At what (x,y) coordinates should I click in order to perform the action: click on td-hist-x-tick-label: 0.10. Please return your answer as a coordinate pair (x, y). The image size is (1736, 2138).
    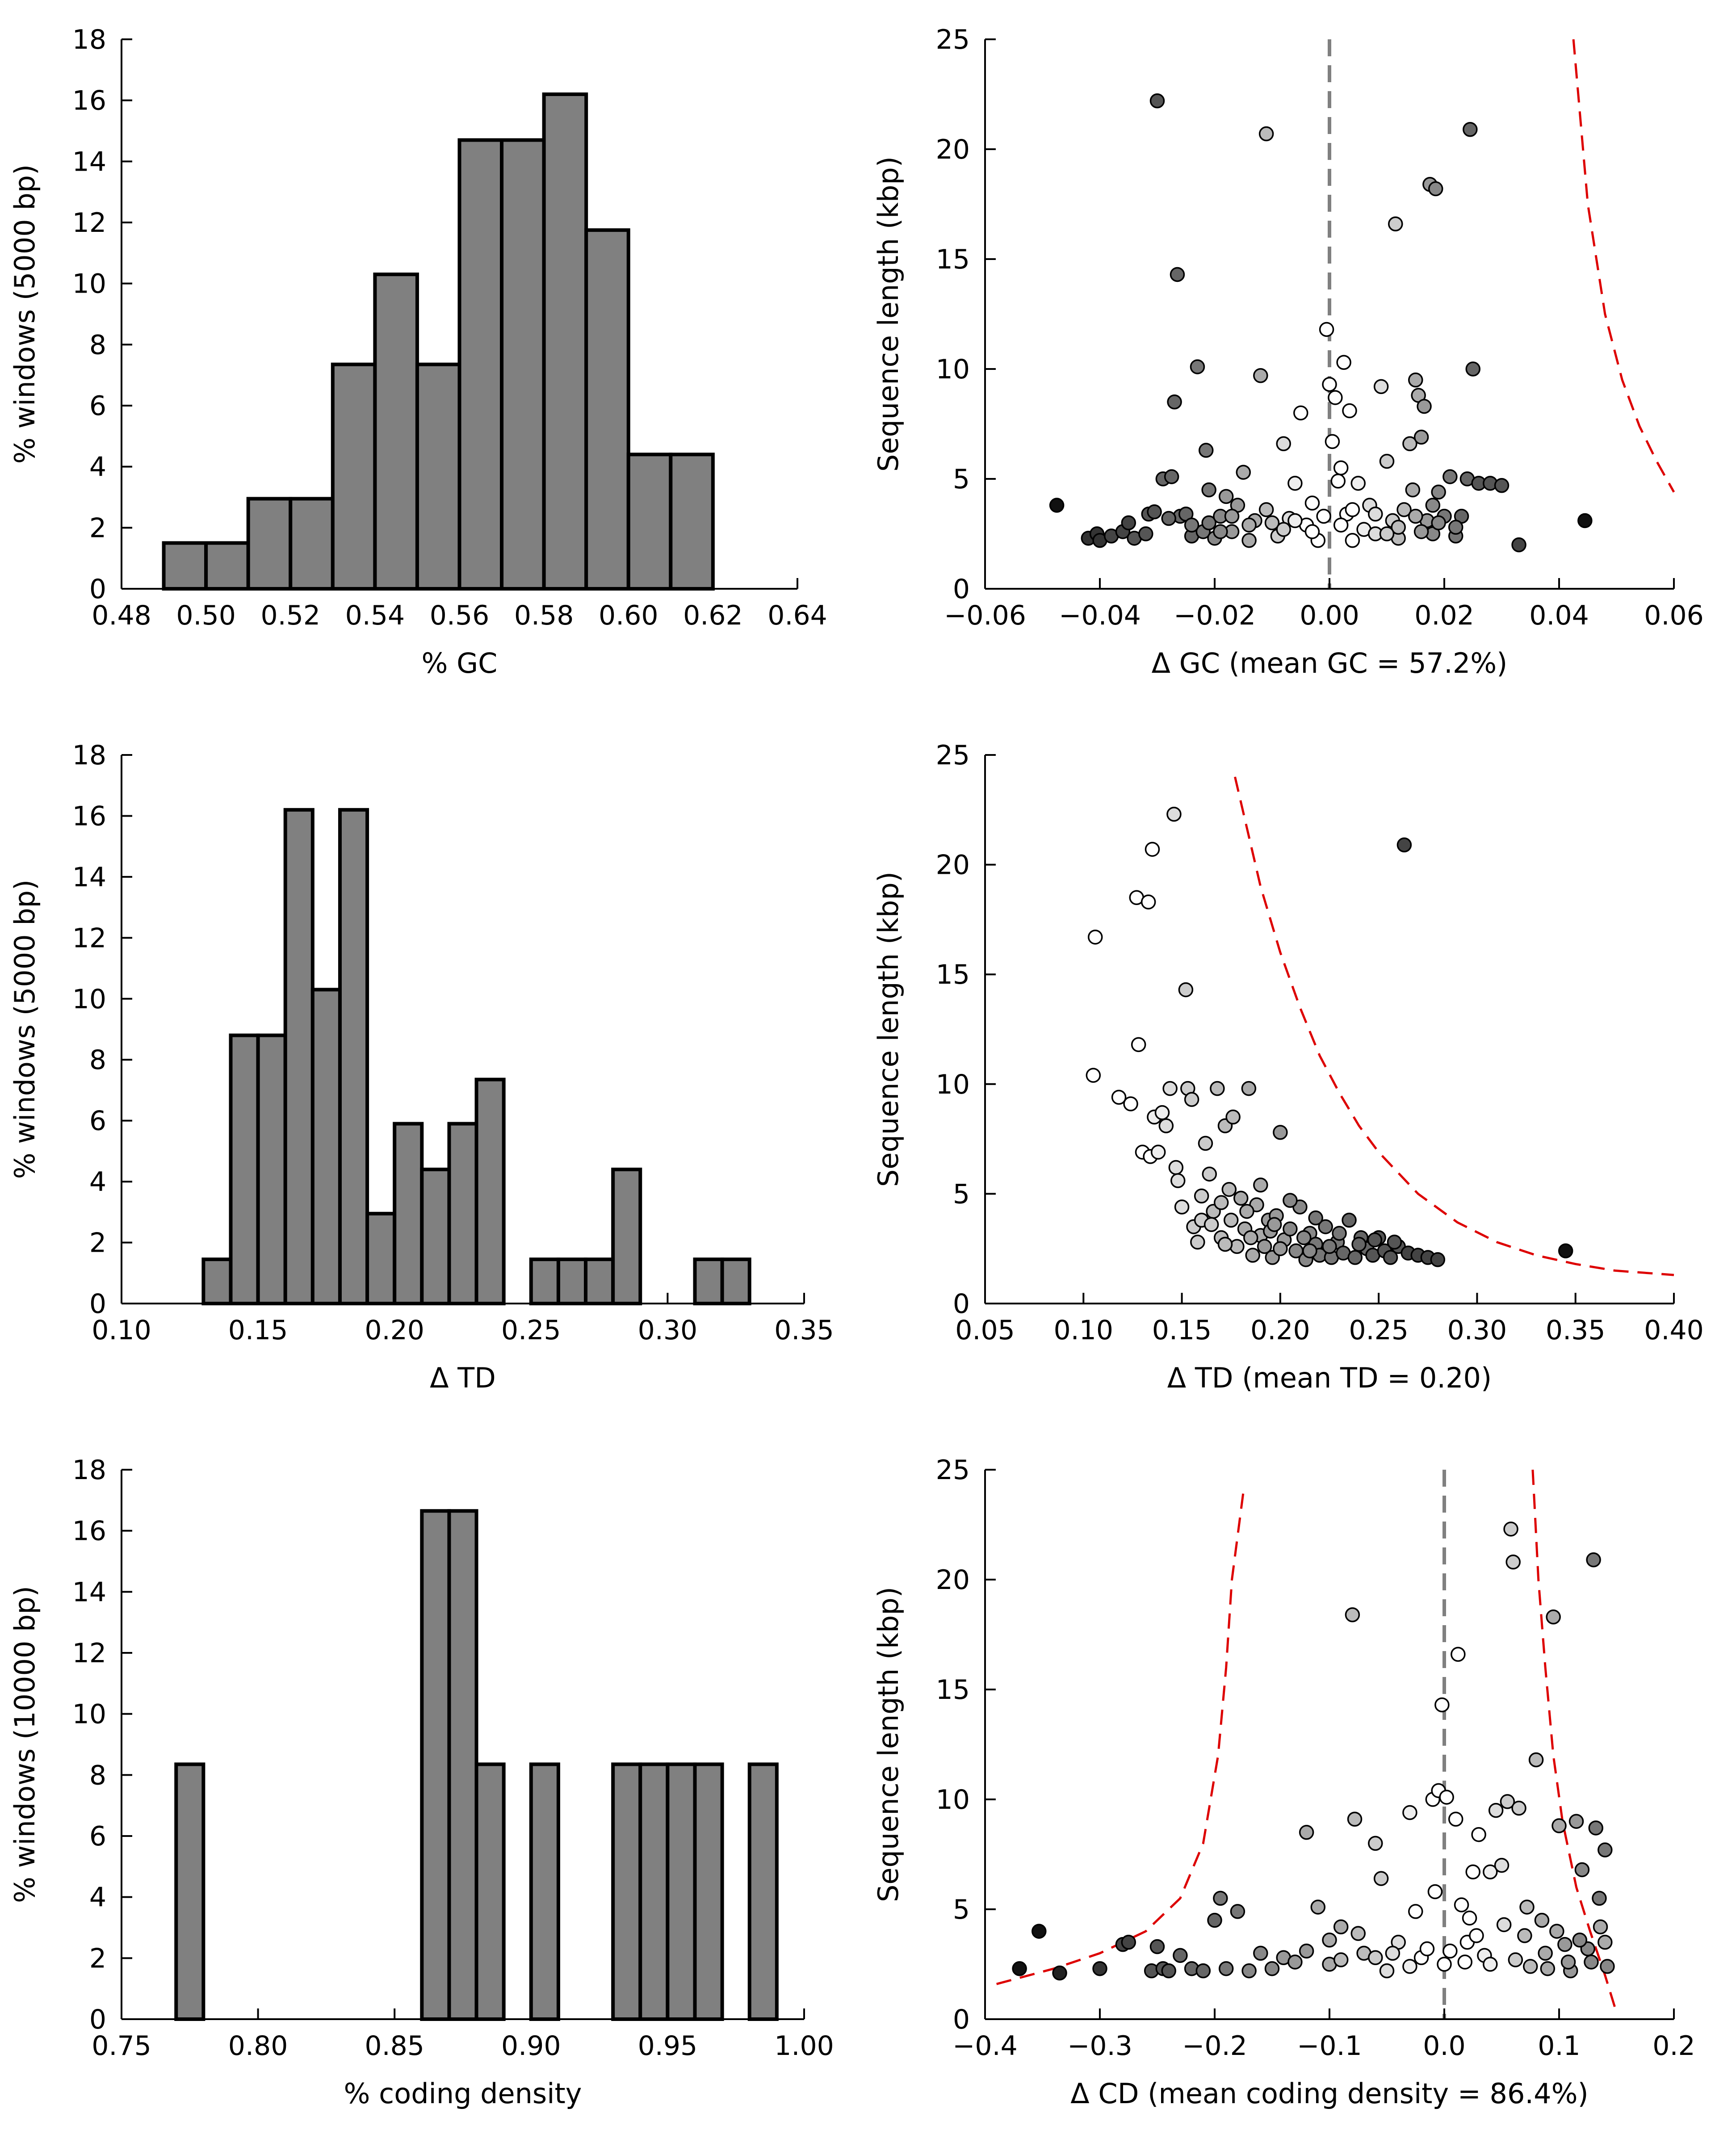
    Looking at the image, I should click on (121, 1331).